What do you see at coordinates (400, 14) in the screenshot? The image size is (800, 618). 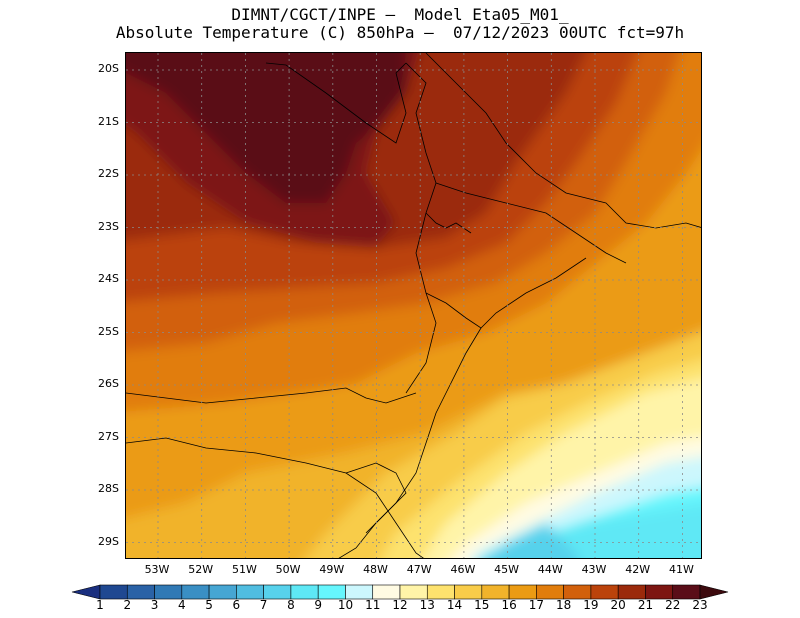 I see `title-line-1: DIMNT/CGCT/INPE – Model Eta05_M01_` at bounding box center [400, 14].